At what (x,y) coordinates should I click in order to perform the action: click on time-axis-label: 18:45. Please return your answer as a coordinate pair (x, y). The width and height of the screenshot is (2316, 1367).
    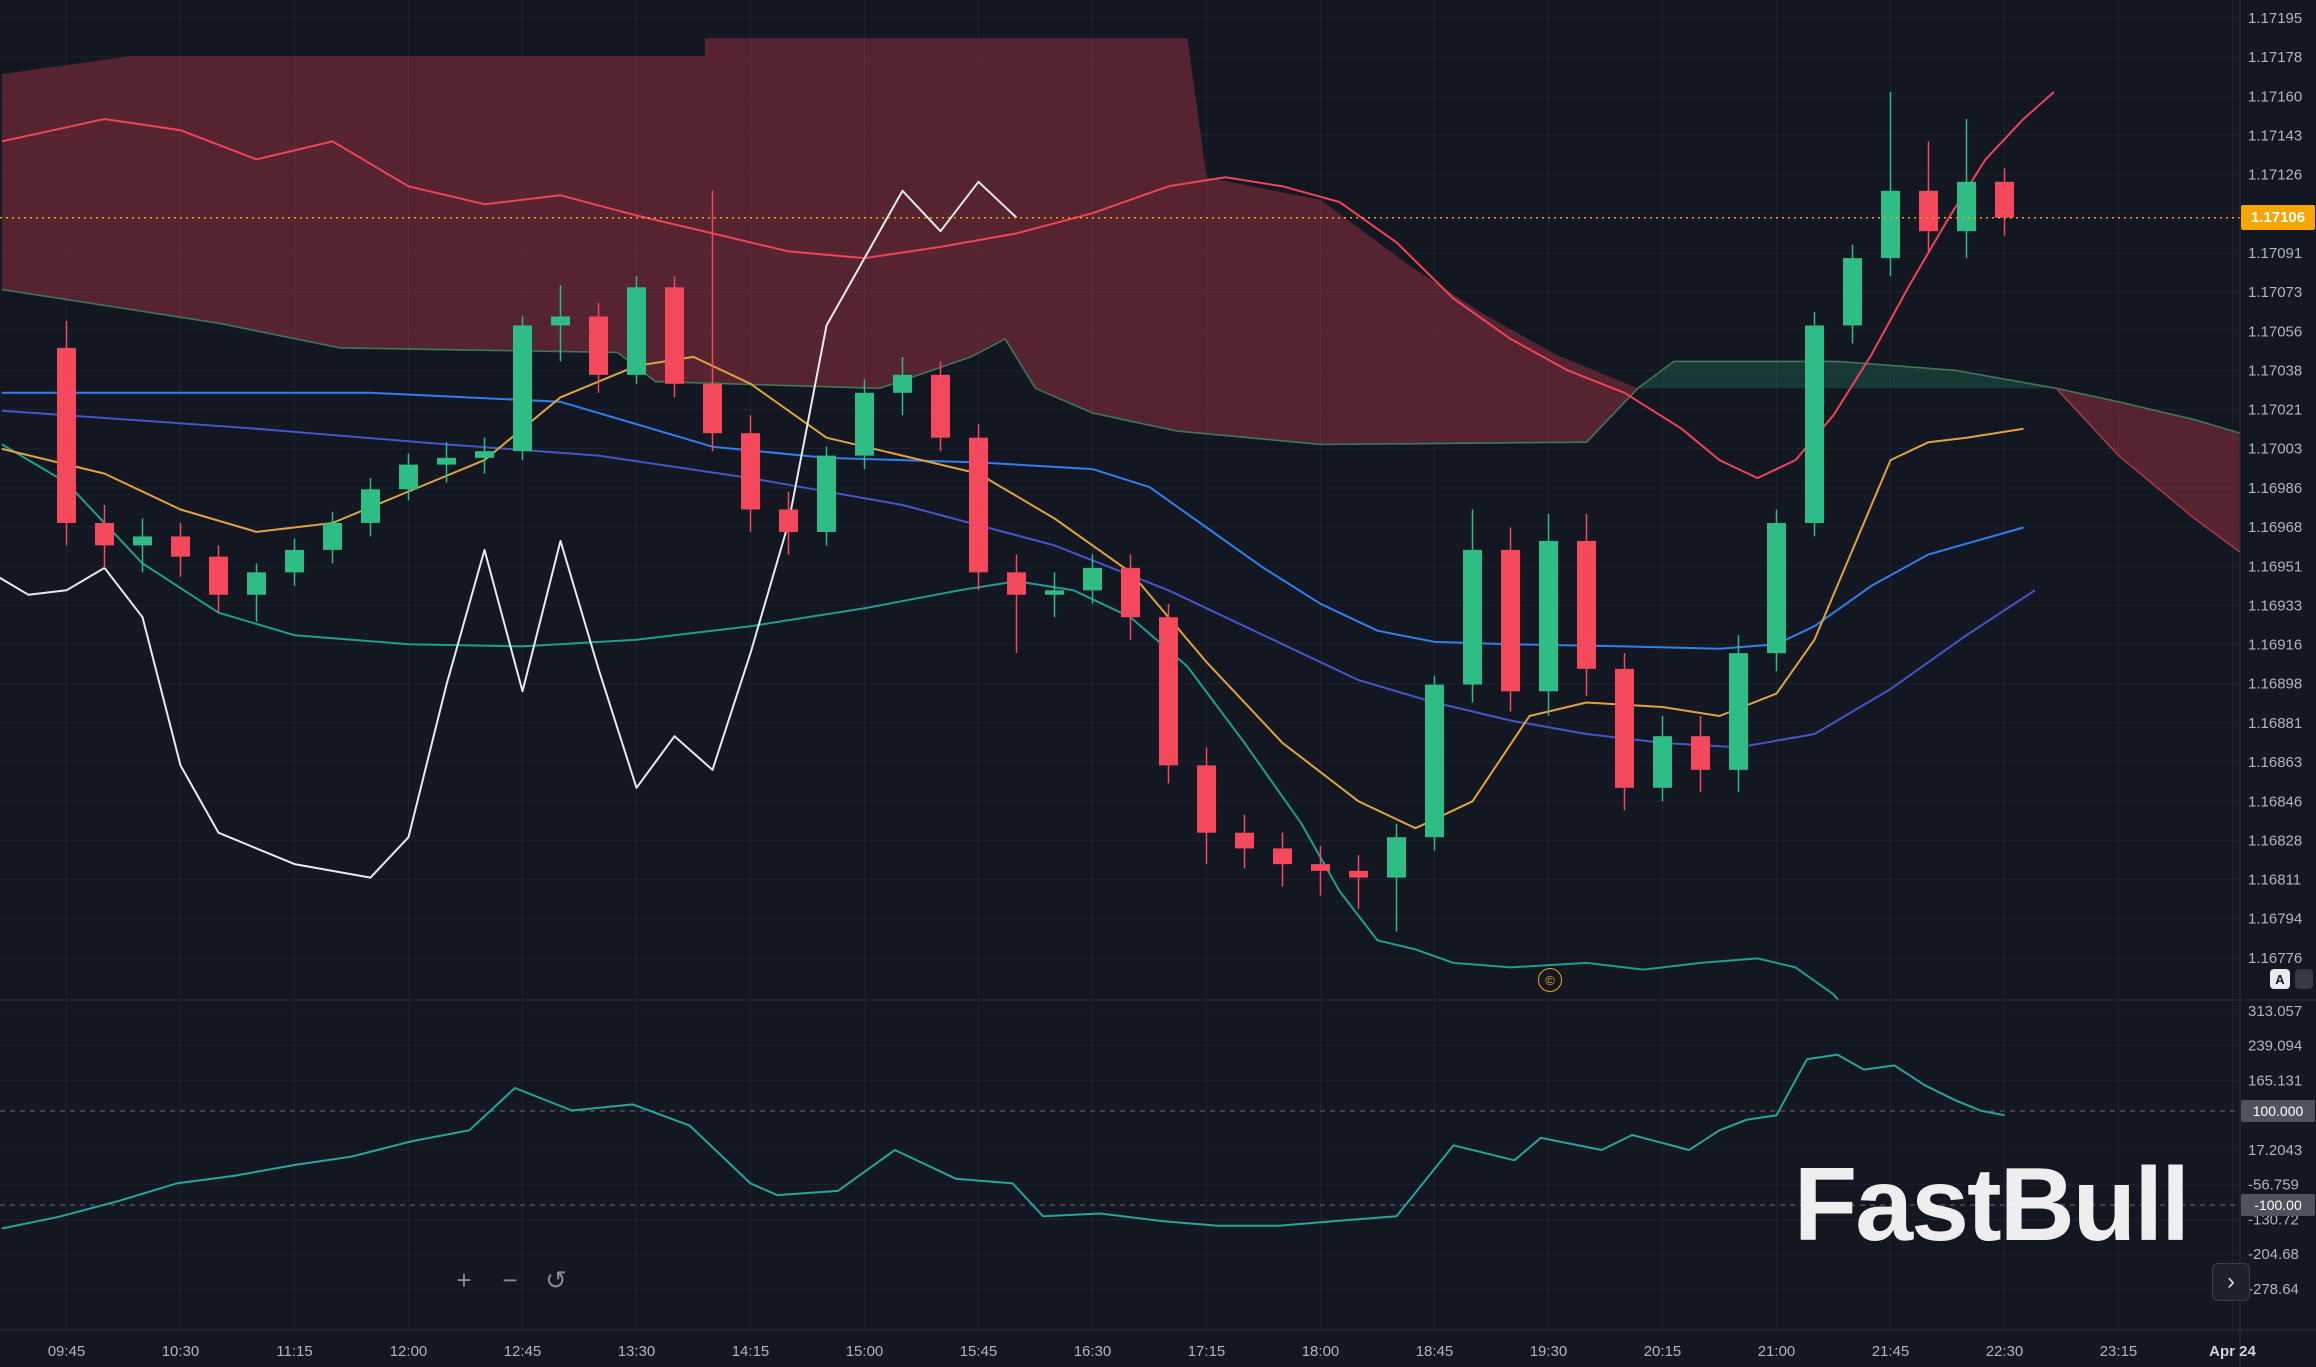
    Looking at the image, I should click on (1435, 1351).